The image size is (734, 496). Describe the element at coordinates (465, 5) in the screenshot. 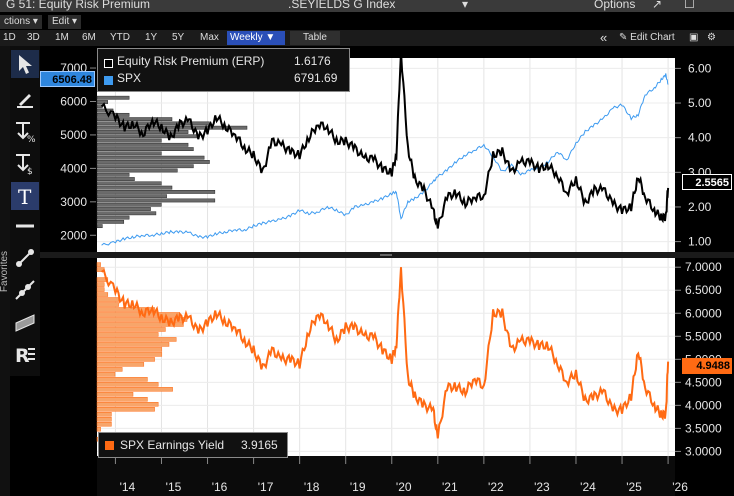

I see `dropdown-icon: ▾` at that location.